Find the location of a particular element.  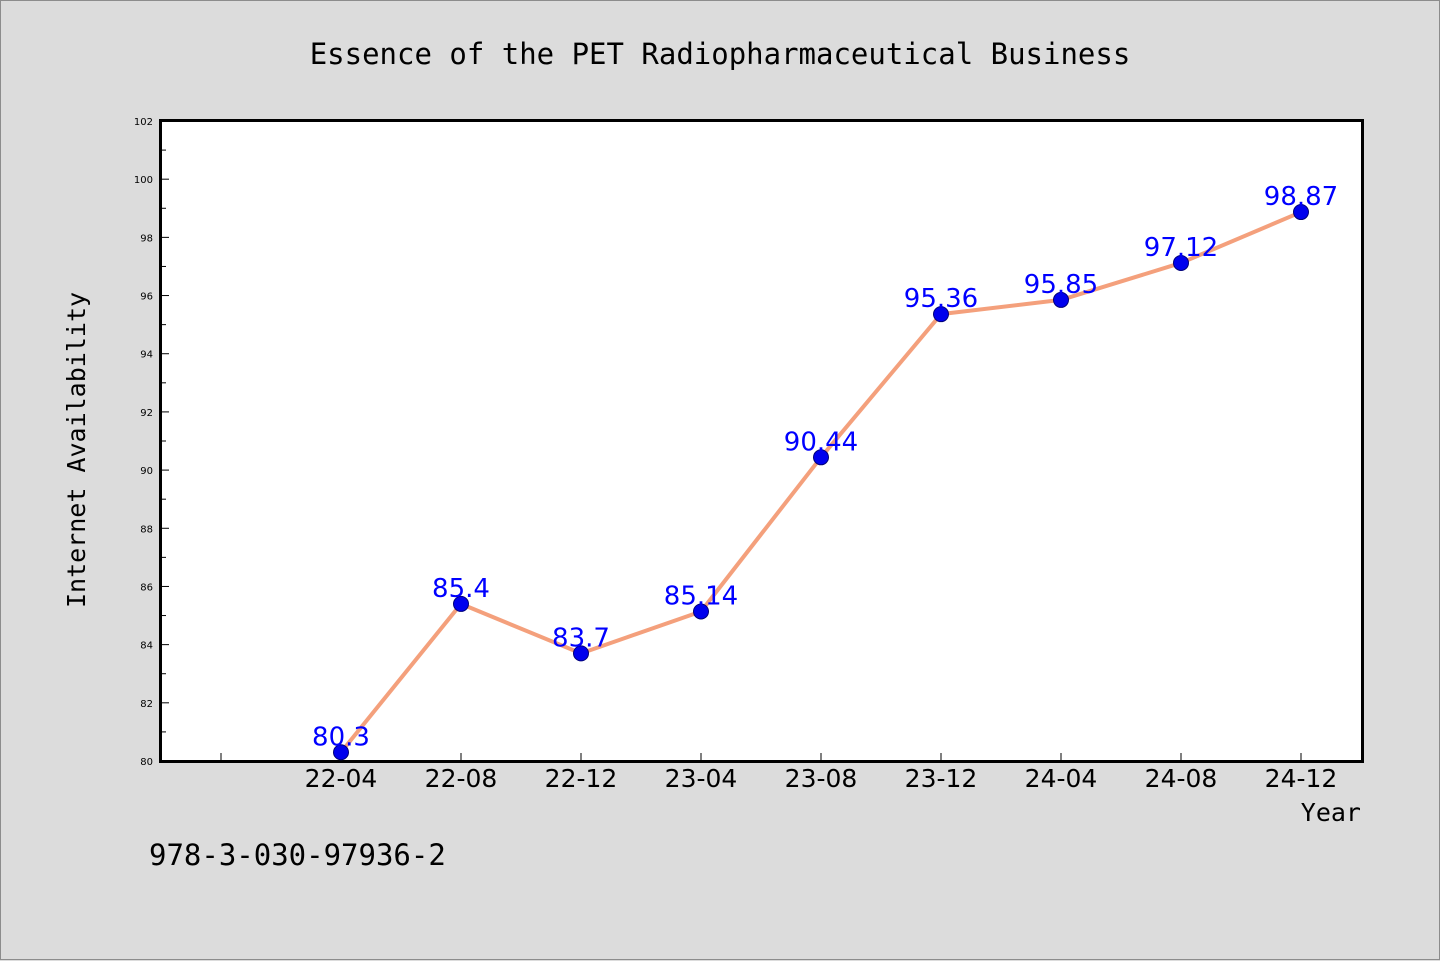

x-tick-label: 23-08 is located at coordinates (821, 778).